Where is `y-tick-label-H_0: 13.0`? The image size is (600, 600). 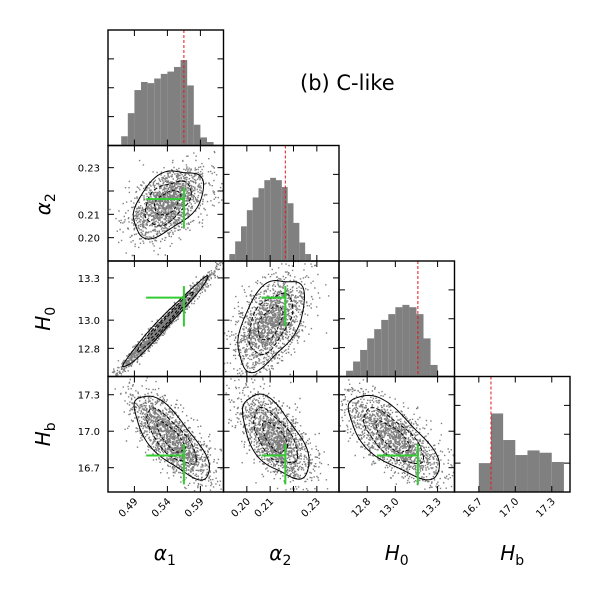
y-tick-label-H_0: 13.0 is located at coordinates (89, 321).